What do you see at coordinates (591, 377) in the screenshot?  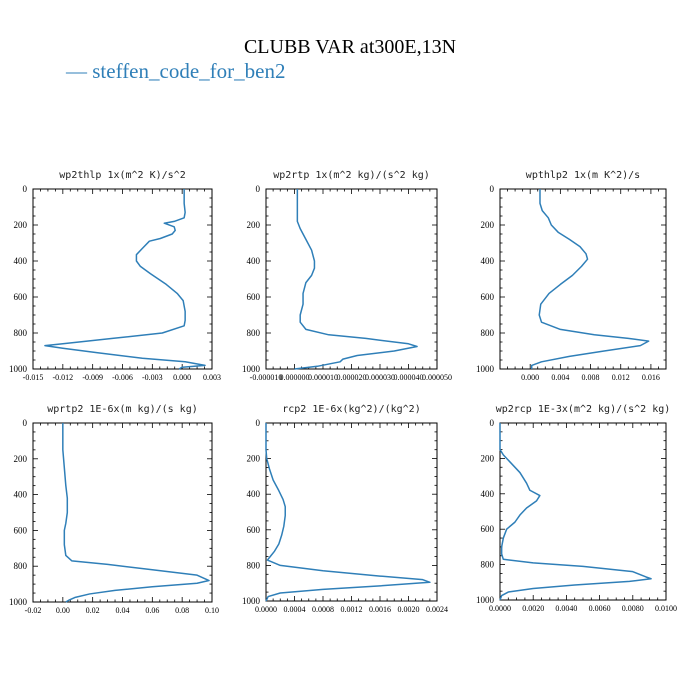 I see `x-tick-label: 0.008` at bounding box center [591, 377].